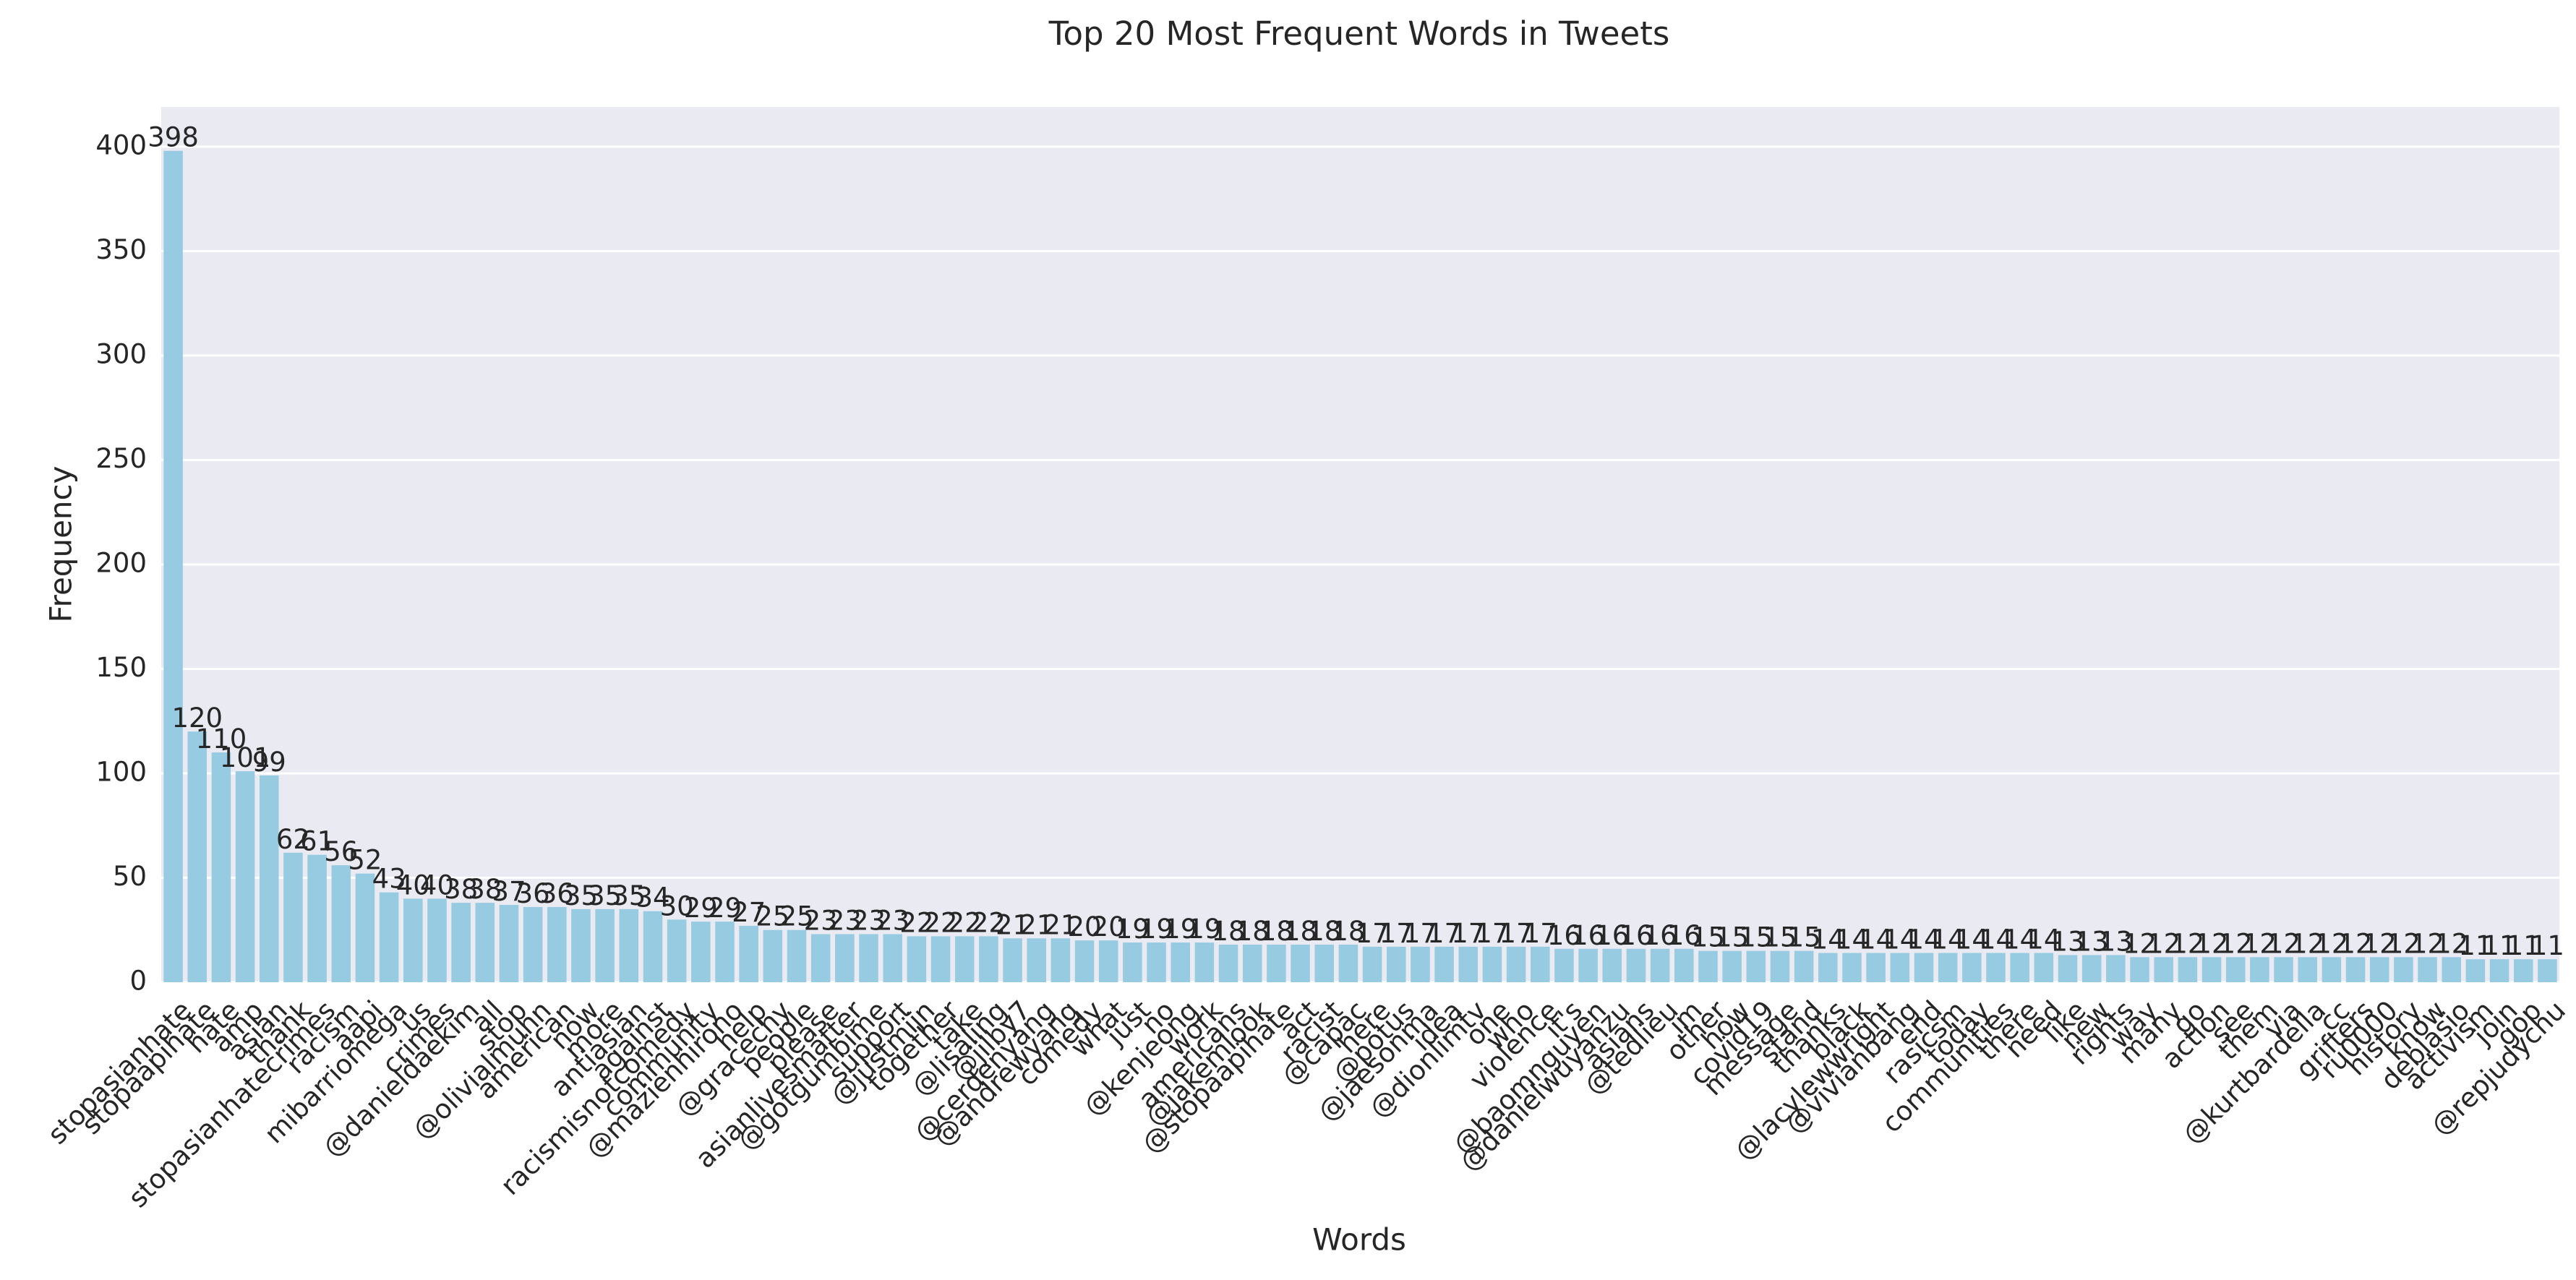 The width and height of the screenshot is (2576, 1280). I want to click on value-label: 25, so click(796, 916).